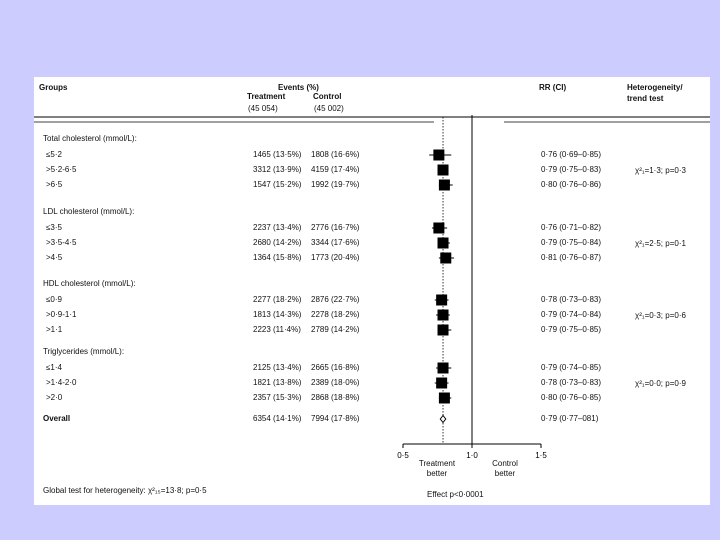 The image size is (720, 540). I want to click on treatment-events: 2125 (13·4%), so click(277, 367).